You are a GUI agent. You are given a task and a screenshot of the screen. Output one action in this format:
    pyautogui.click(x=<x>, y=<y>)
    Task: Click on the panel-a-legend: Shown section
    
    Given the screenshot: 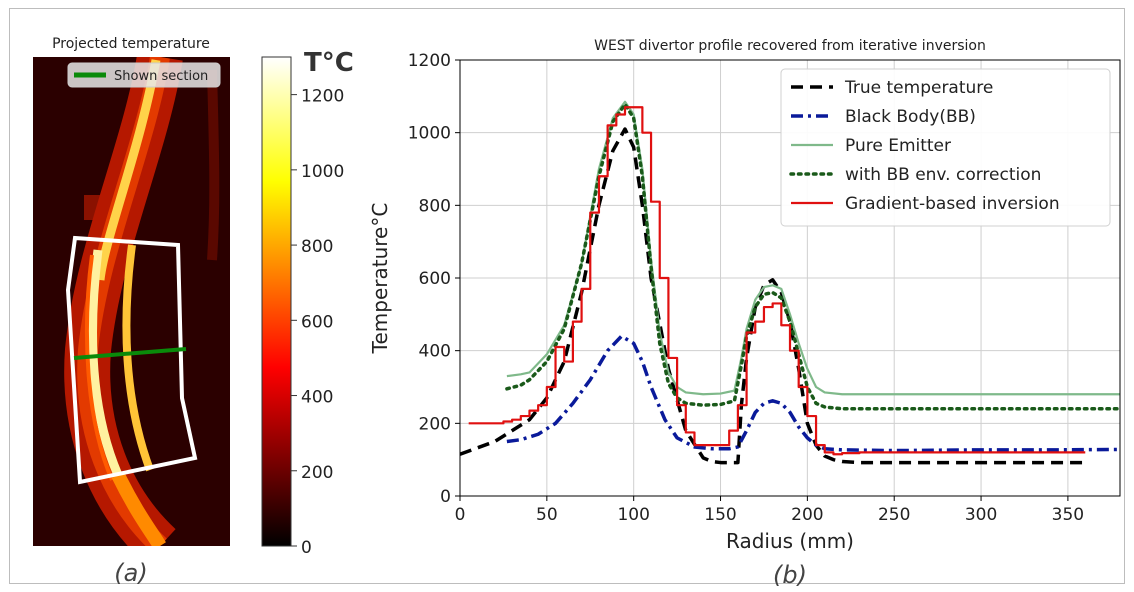 What is the action you would take?
    pyautogui.click(x=144, y=75)
    